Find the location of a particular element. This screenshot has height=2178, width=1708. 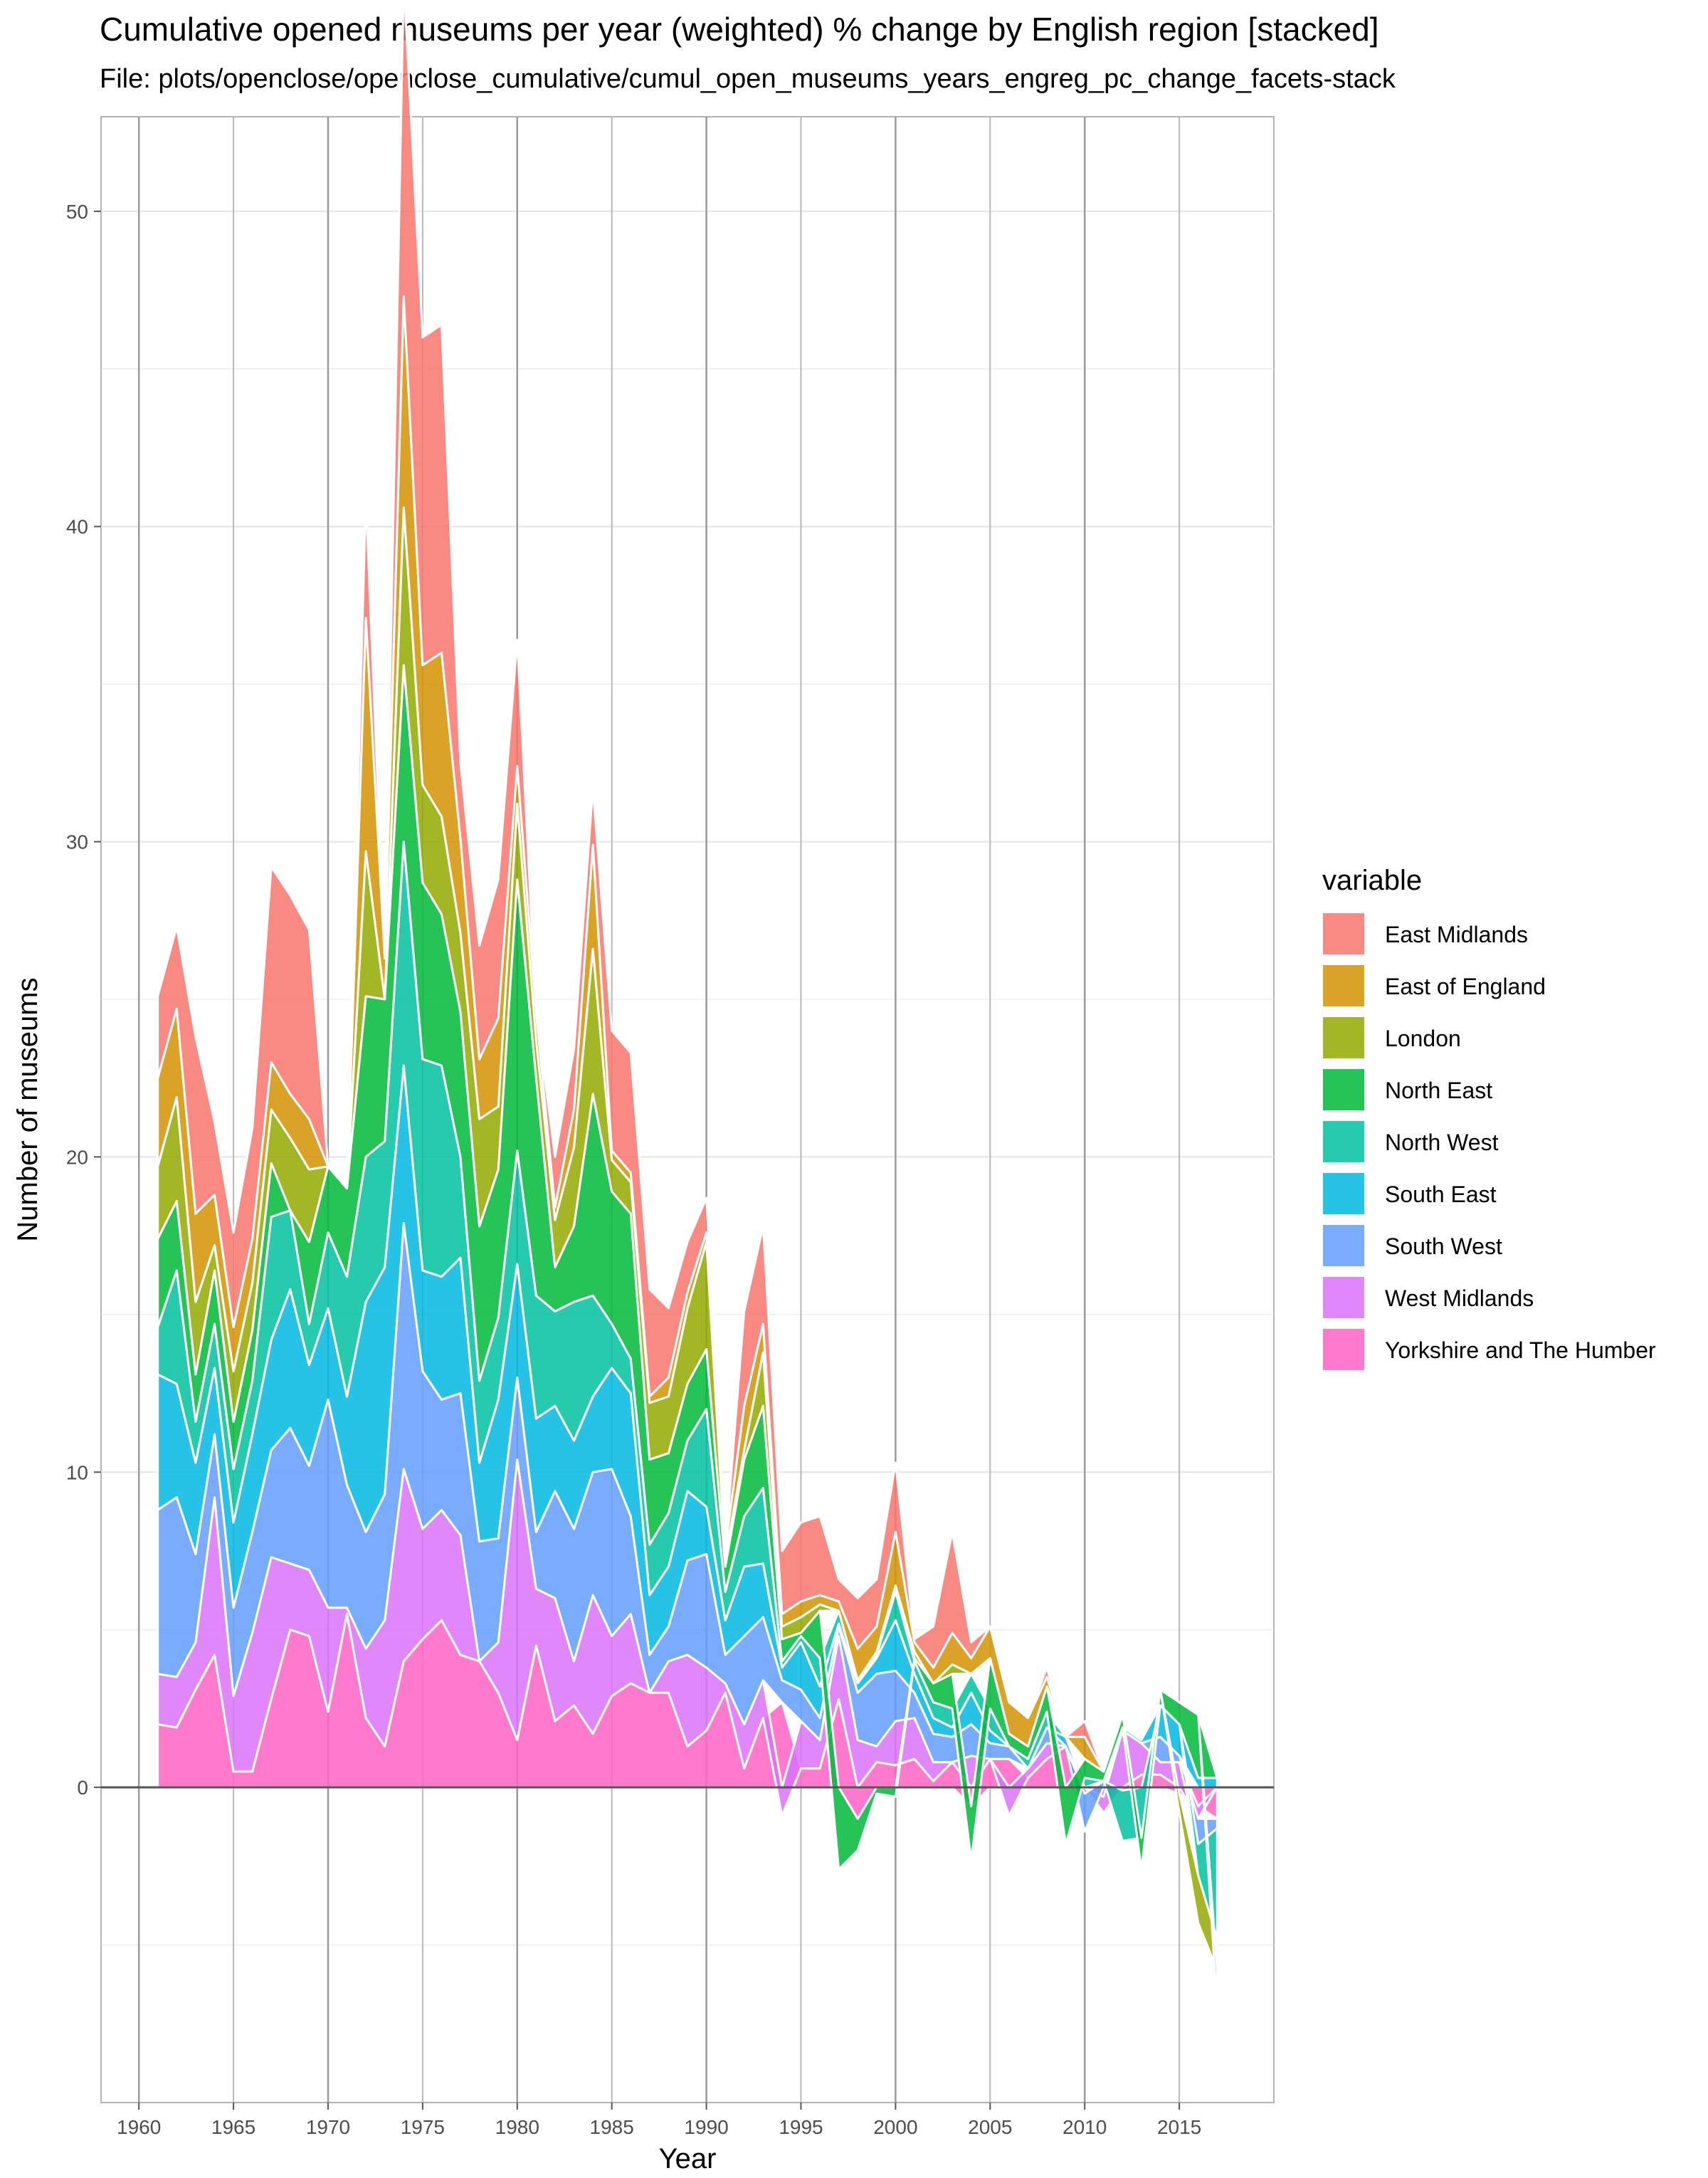

legend-swatch-west-midlands is located at coordinates (1344, 1297).